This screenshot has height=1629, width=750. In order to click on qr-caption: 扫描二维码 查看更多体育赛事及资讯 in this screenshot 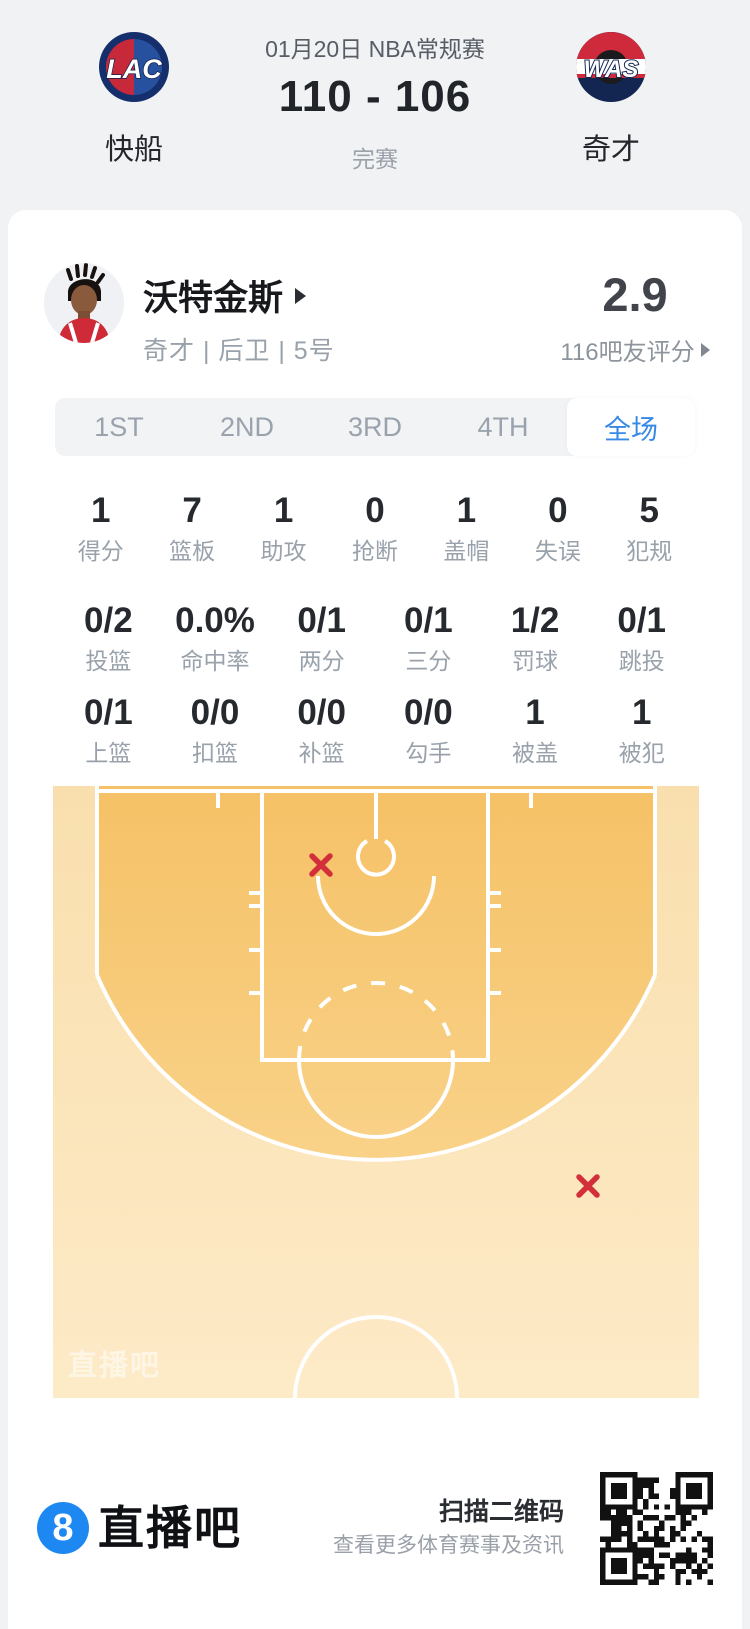, I will do `click(448, 1528)`.